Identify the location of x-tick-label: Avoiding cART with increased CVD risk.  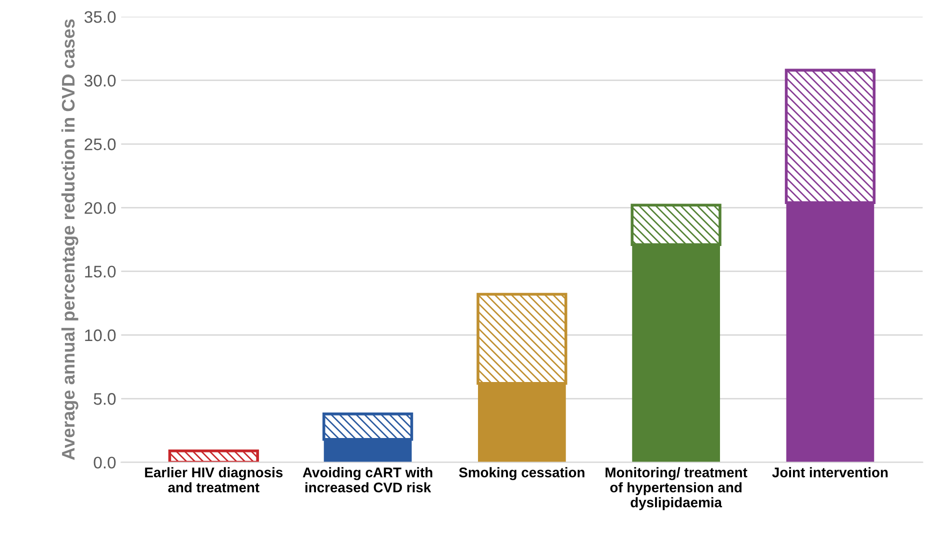
(367, 479).